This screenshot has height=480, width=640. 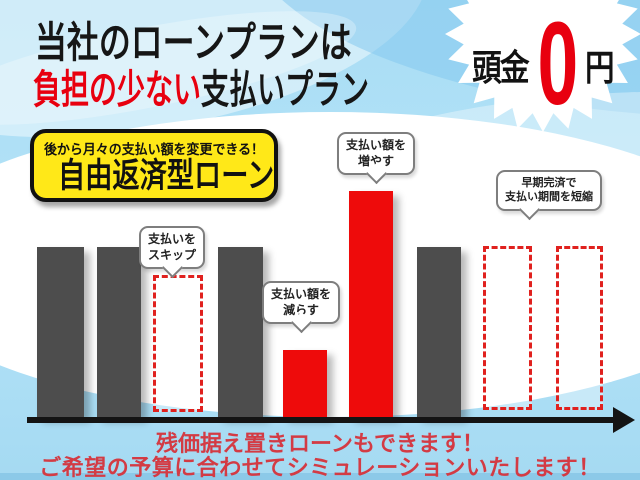 I want to click on callout-decrease-payment: 支払い額を 減らす, so click(x=301, y=307).